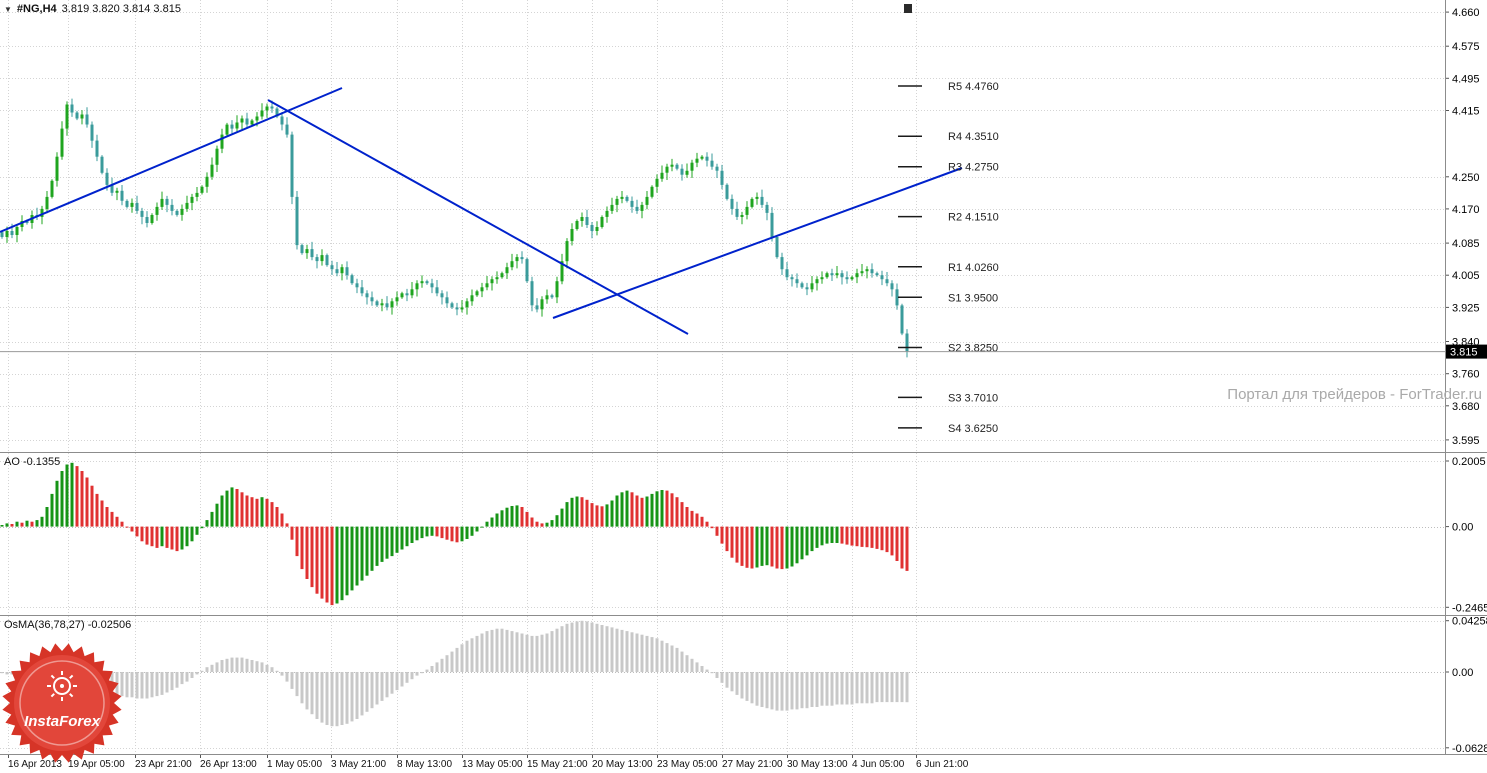 The height and width of the screenshot is (773, 1487). I want to click on time-axis-label: 26 Apr 13:00, so click(228, 764).